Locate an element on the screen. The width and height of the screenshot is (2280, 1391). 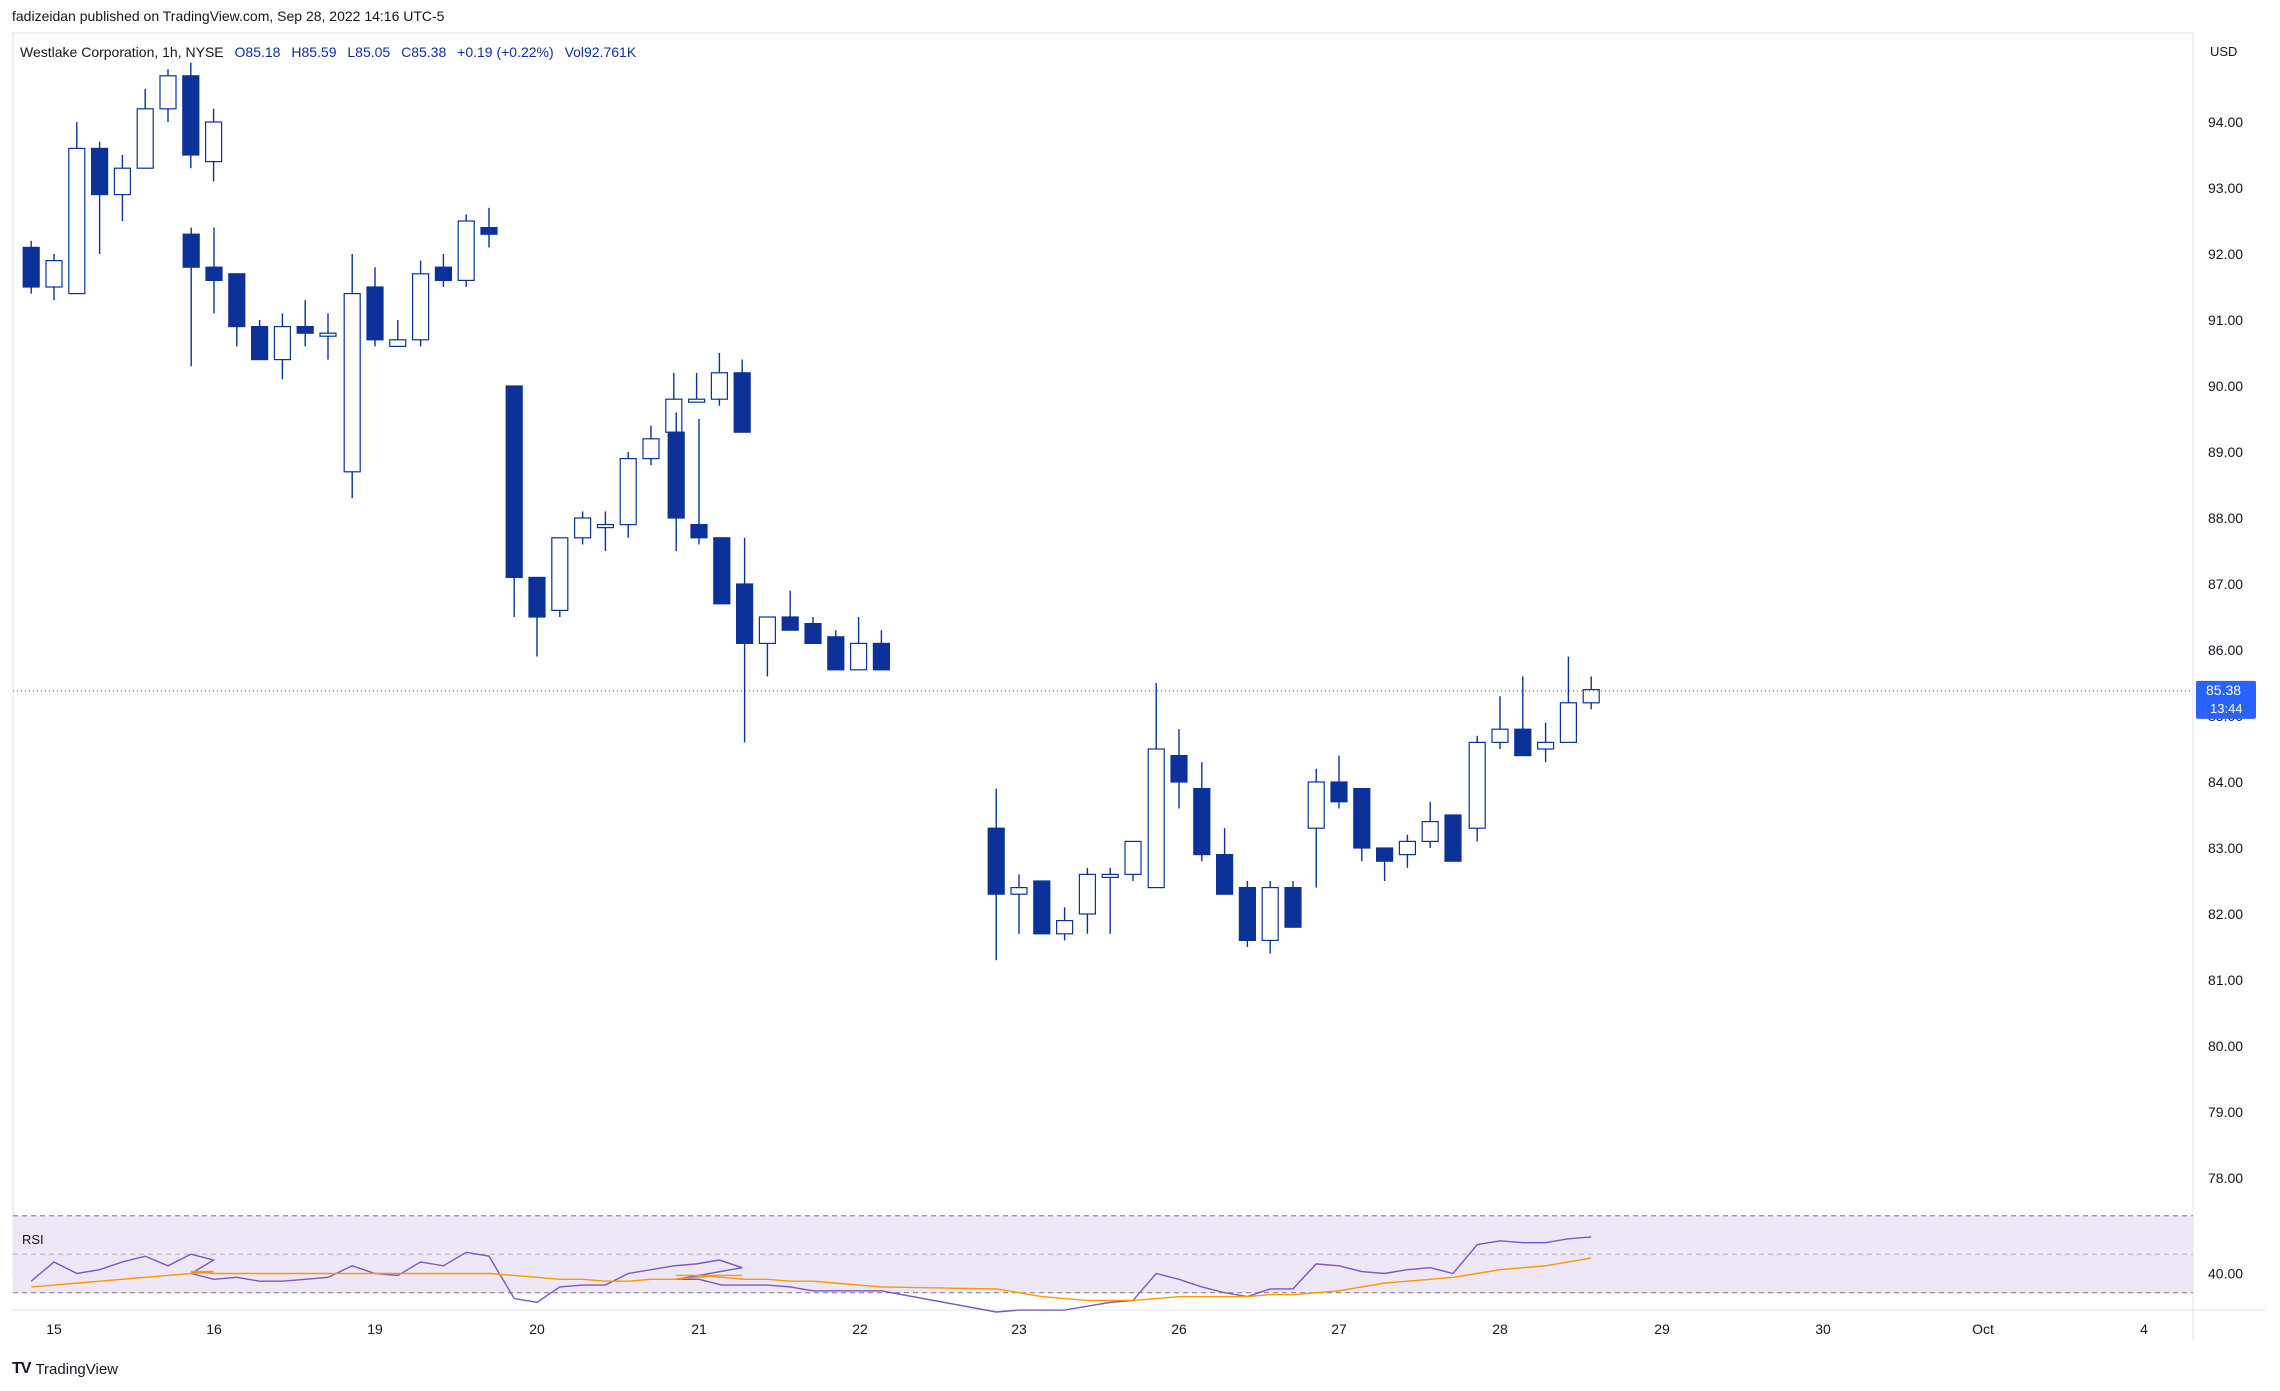
rsi-line is located at coordinates (811, 1274).